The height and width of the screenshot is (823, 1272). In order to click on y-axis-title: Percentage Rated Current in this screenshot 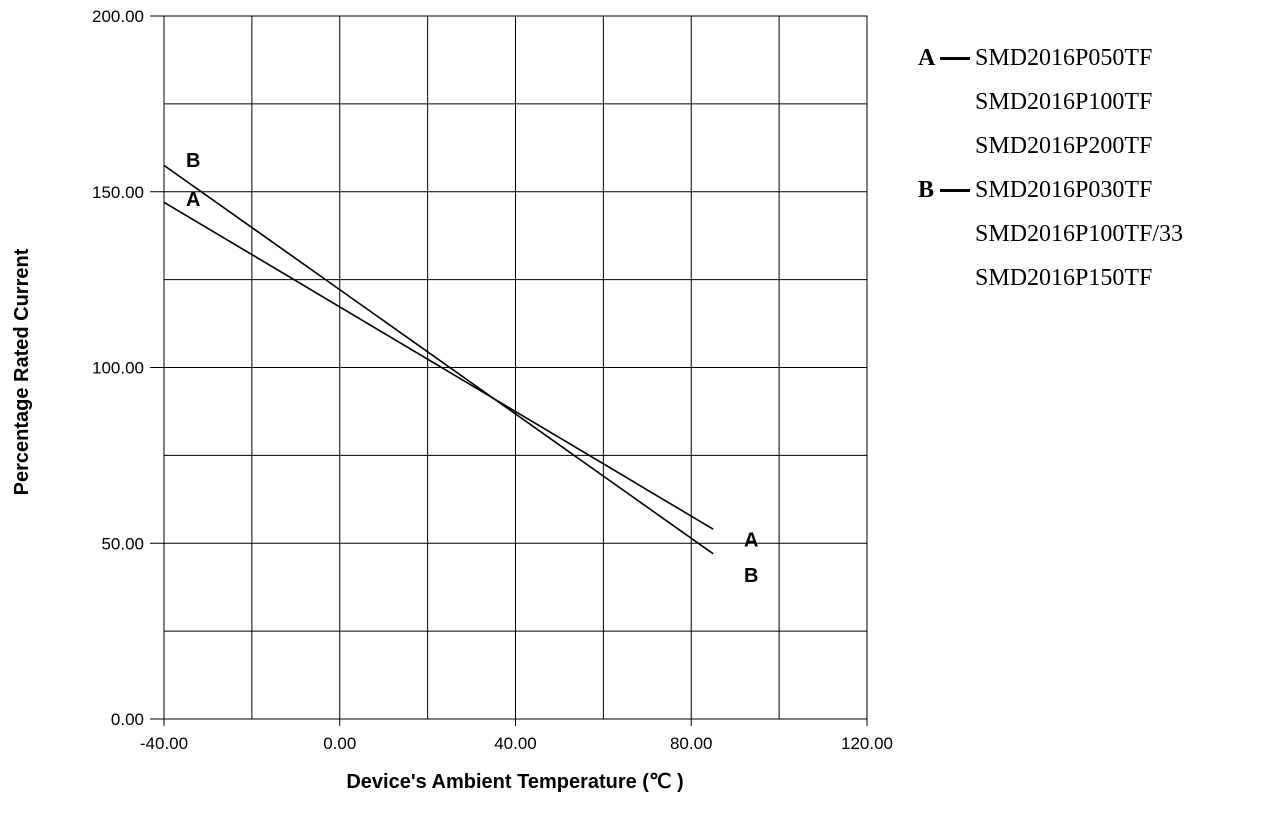, I will do `click(22, 371)`.